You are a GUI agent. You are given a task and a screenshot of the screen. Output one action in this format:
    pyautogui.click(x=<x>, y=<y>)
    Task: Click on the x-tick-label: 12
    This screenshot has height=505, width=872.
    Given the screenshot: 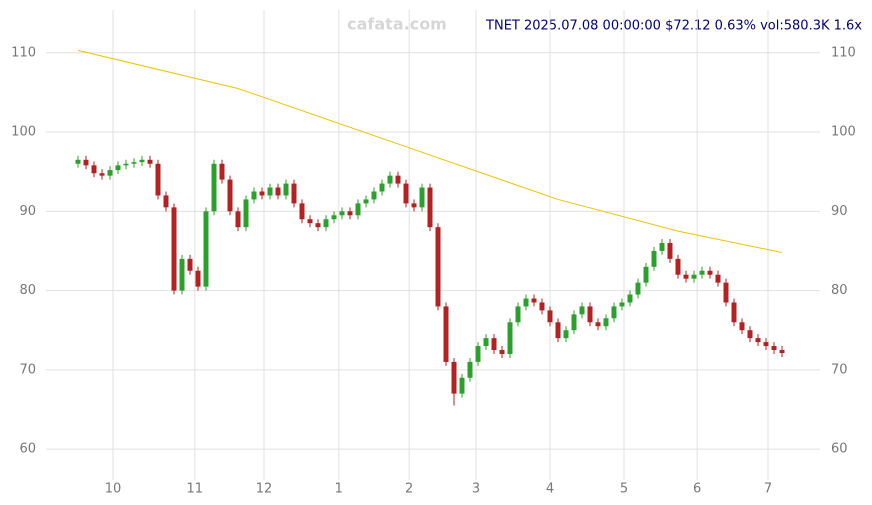 What is the action you would take?
    pyautogui.click(x=264, y=489)
    